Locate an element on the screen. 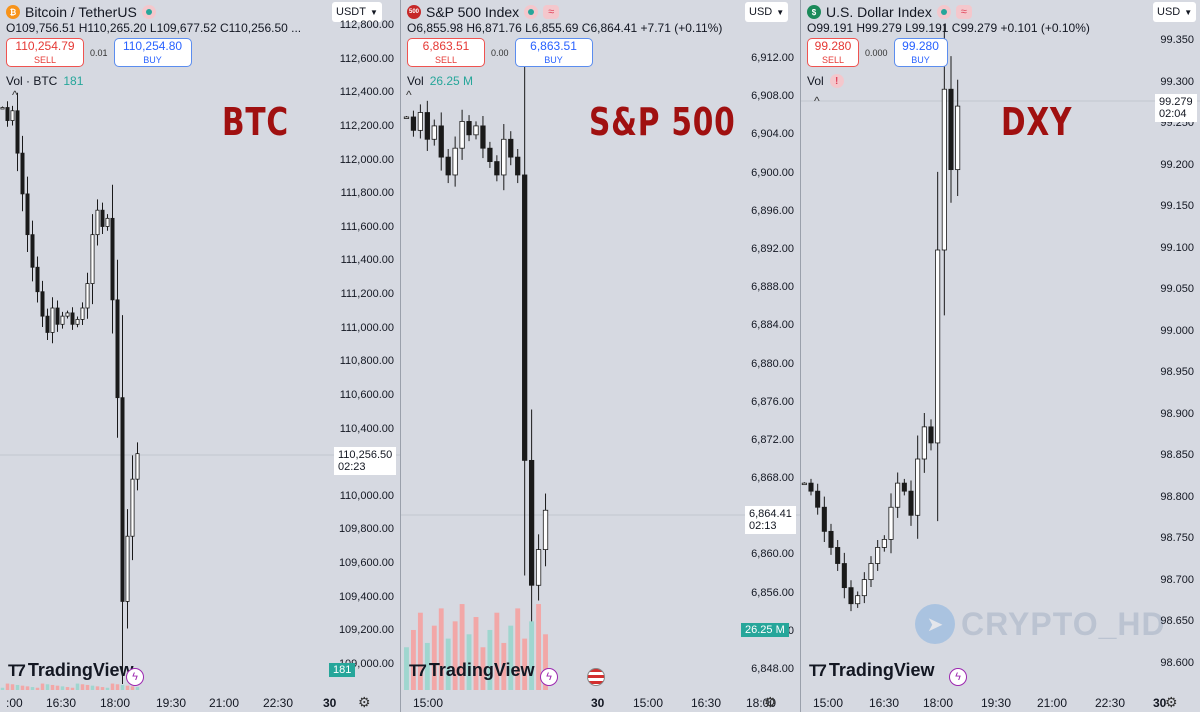 This screenshot has width=1200, height=712. us-flag-icon is located at coordinates (596, 677).